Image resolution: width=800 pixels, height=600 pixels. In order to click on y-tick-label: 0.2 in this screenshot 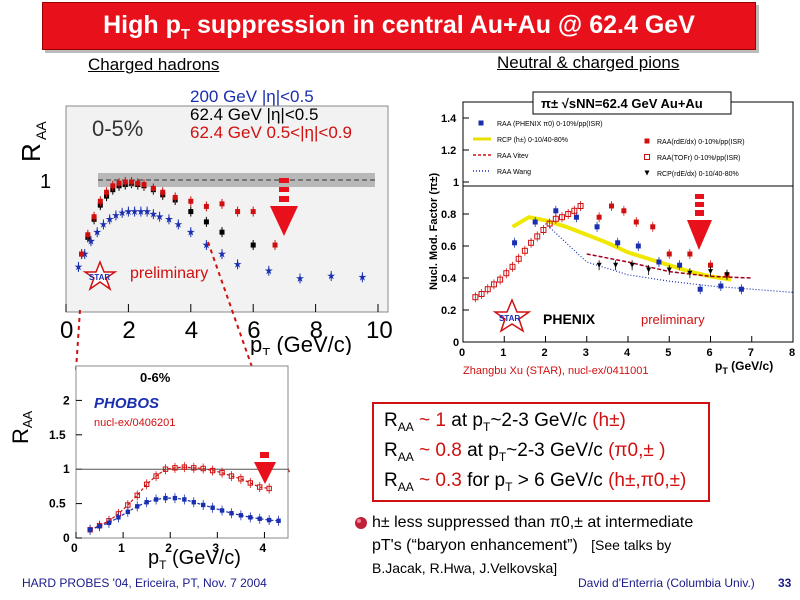, I will do `click(448, 311)`.